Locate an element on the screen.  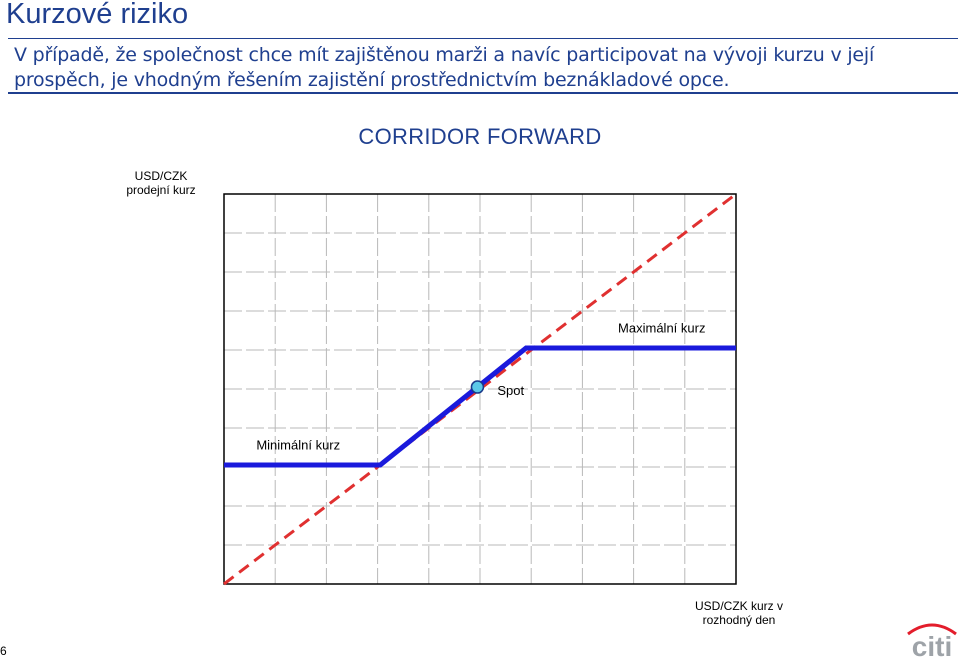
chart-annotation: Spot is located at coordinates (510, 390).